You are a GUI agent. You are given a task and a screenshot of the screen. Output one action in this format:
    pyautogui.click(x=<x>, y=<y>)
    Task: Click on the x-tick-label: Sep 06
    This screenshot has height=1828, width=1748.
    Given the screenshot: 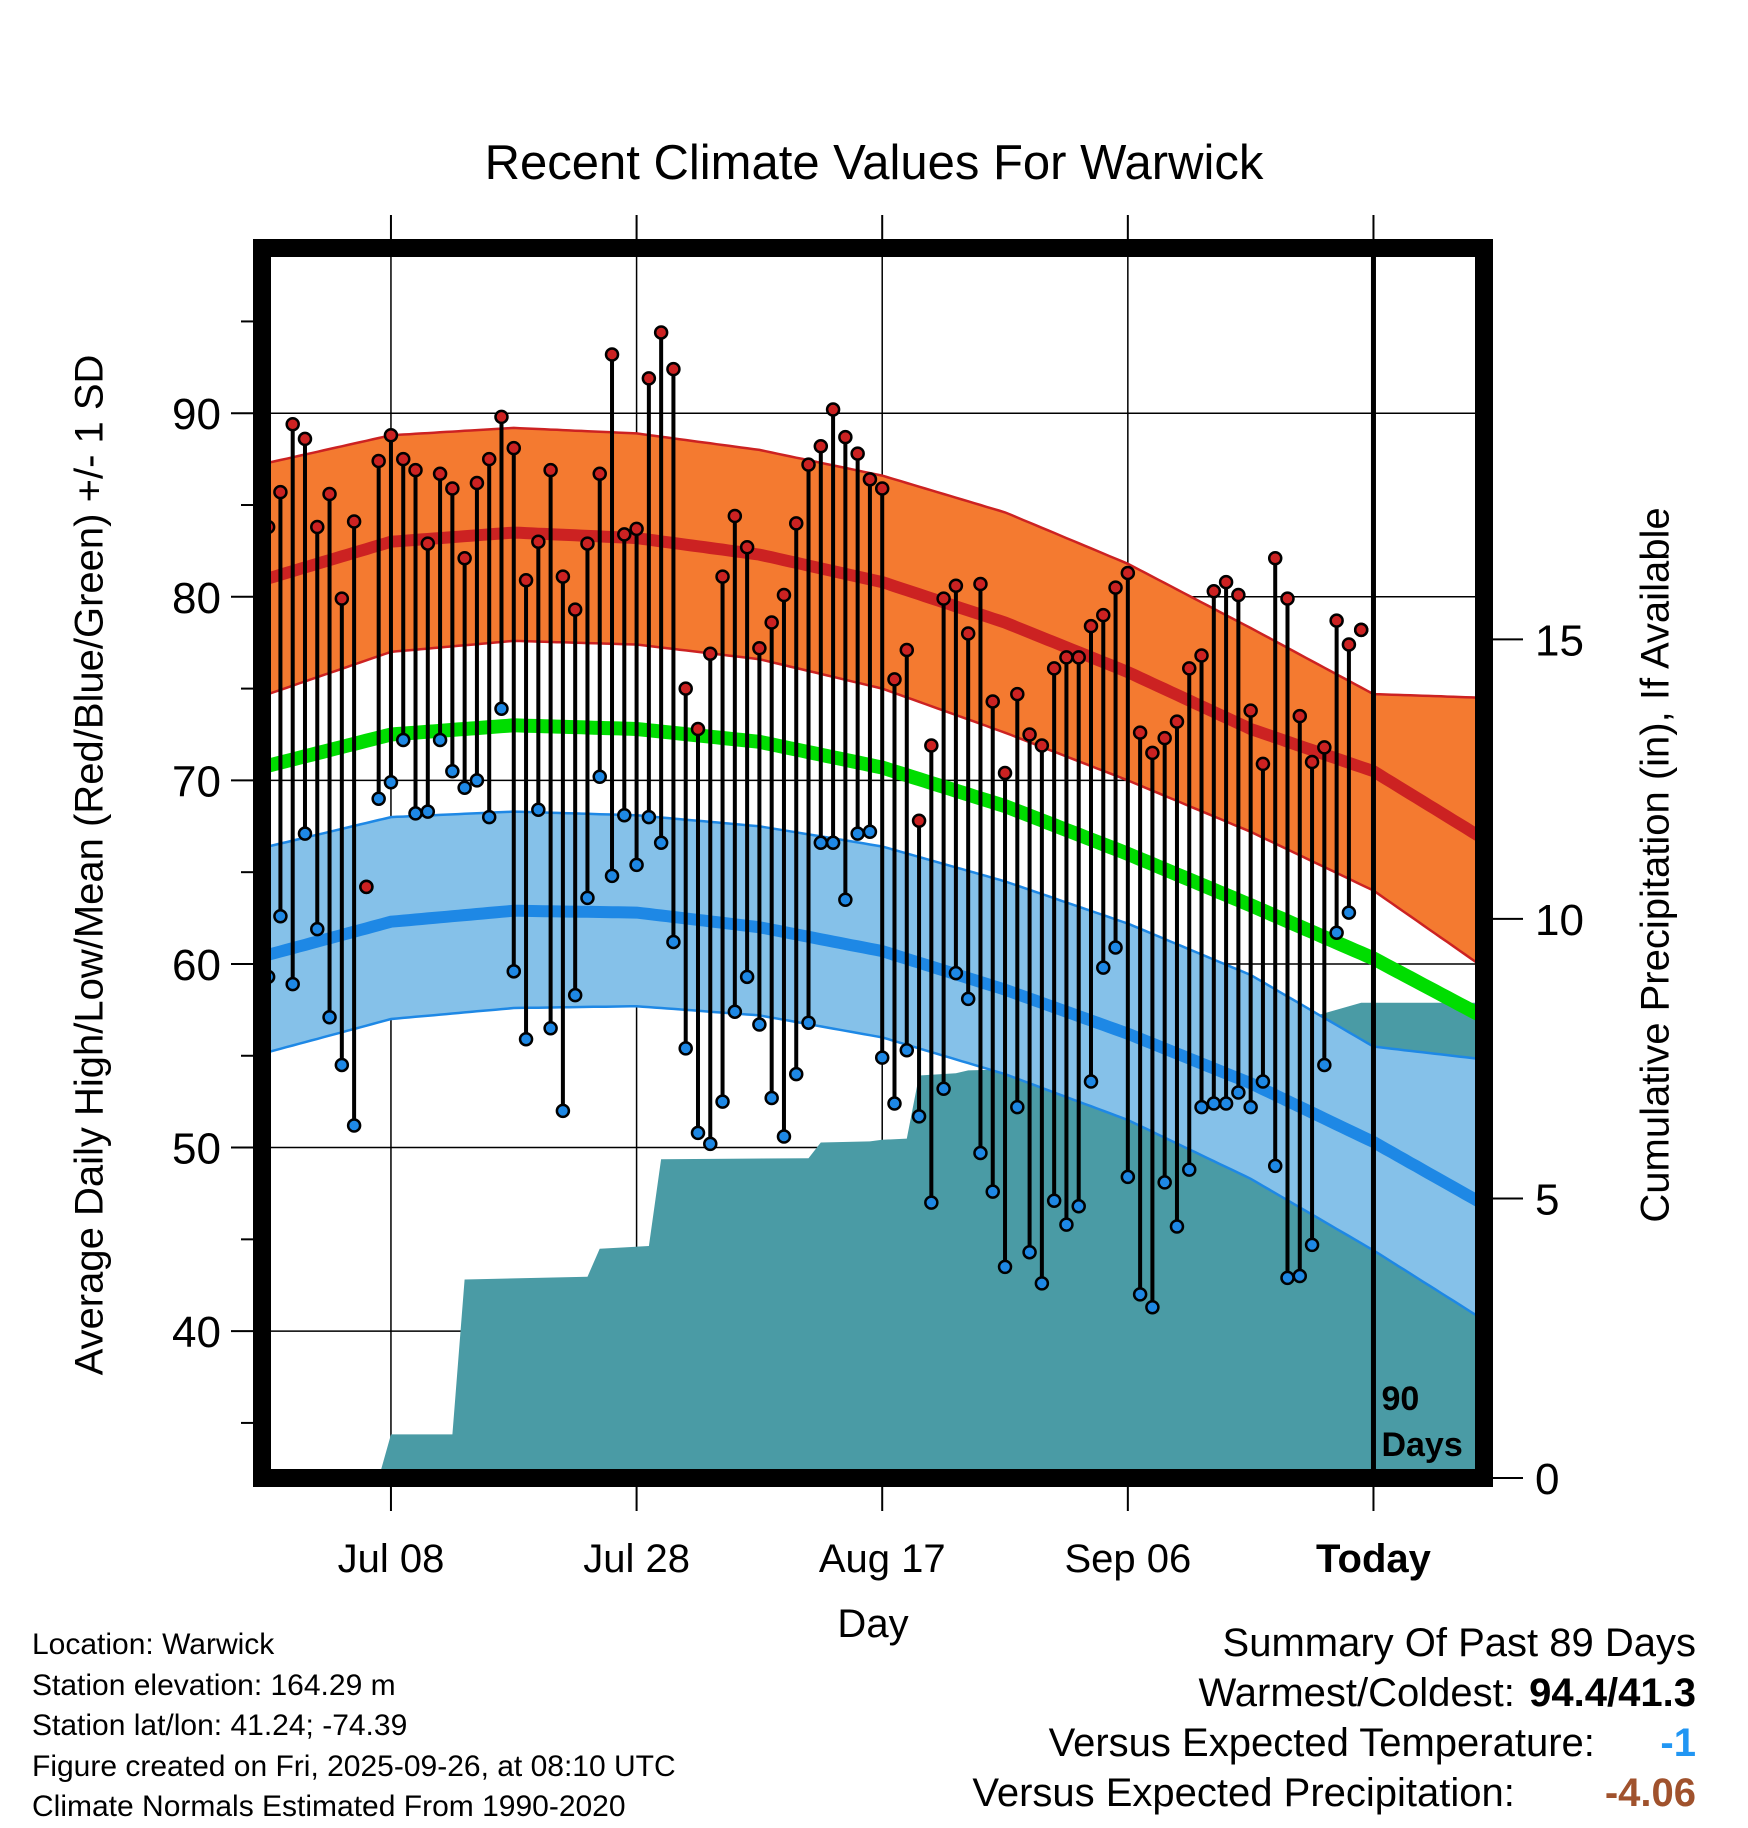 What is the action you would take?
    pyautogui.click(x=1127, y=1559)
    